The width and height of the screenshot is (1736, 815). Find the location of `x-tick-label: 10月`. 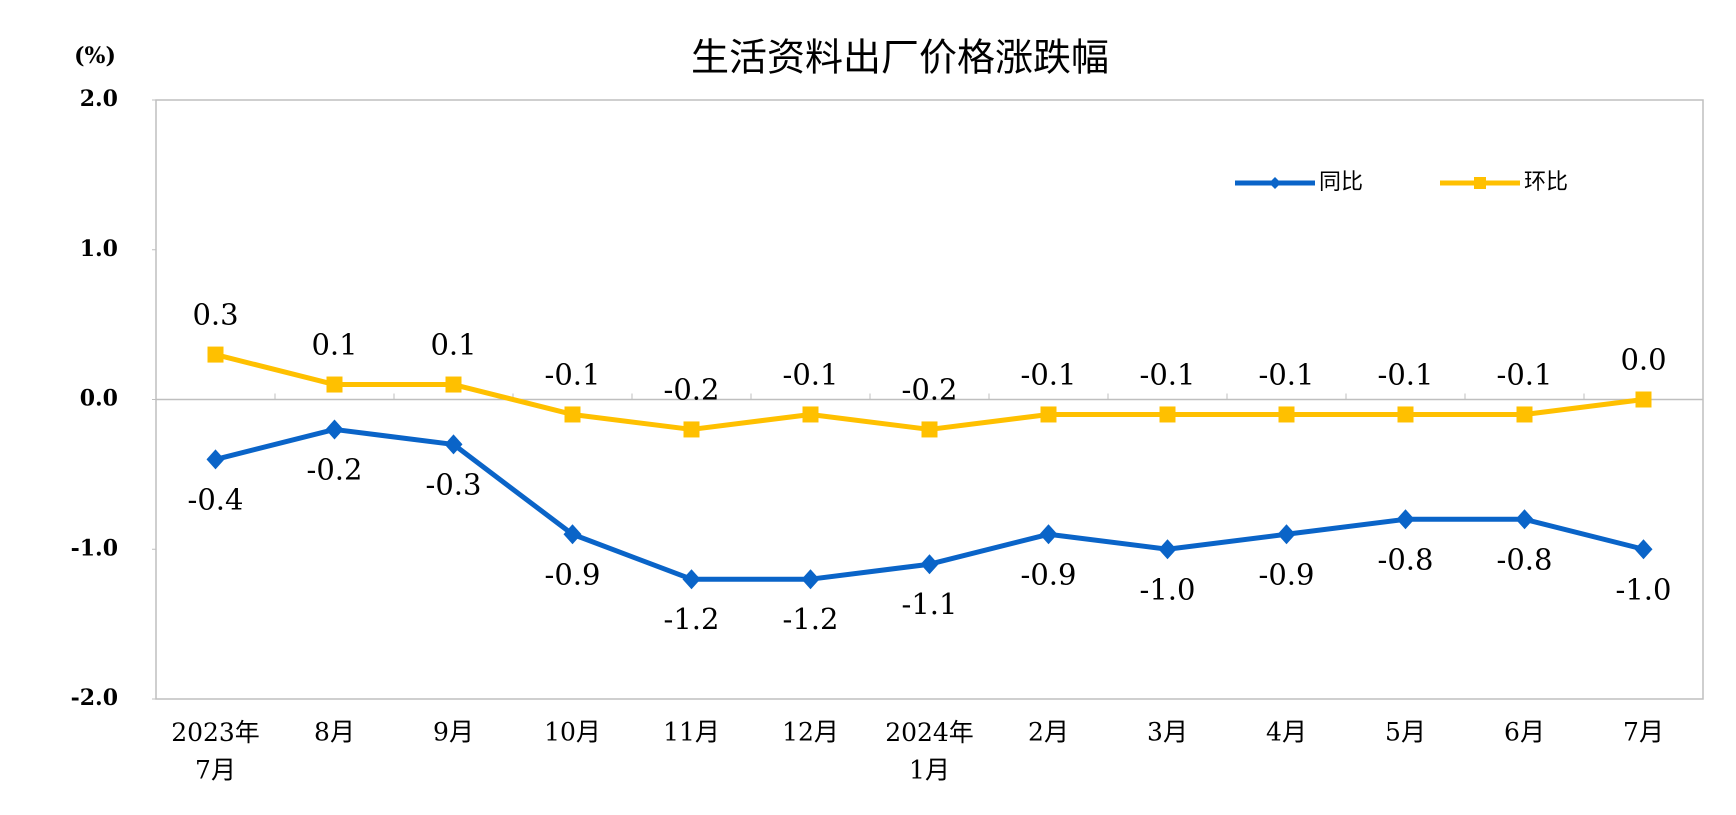

x-tick-label: 10月 is located at coordinates (572, 732).